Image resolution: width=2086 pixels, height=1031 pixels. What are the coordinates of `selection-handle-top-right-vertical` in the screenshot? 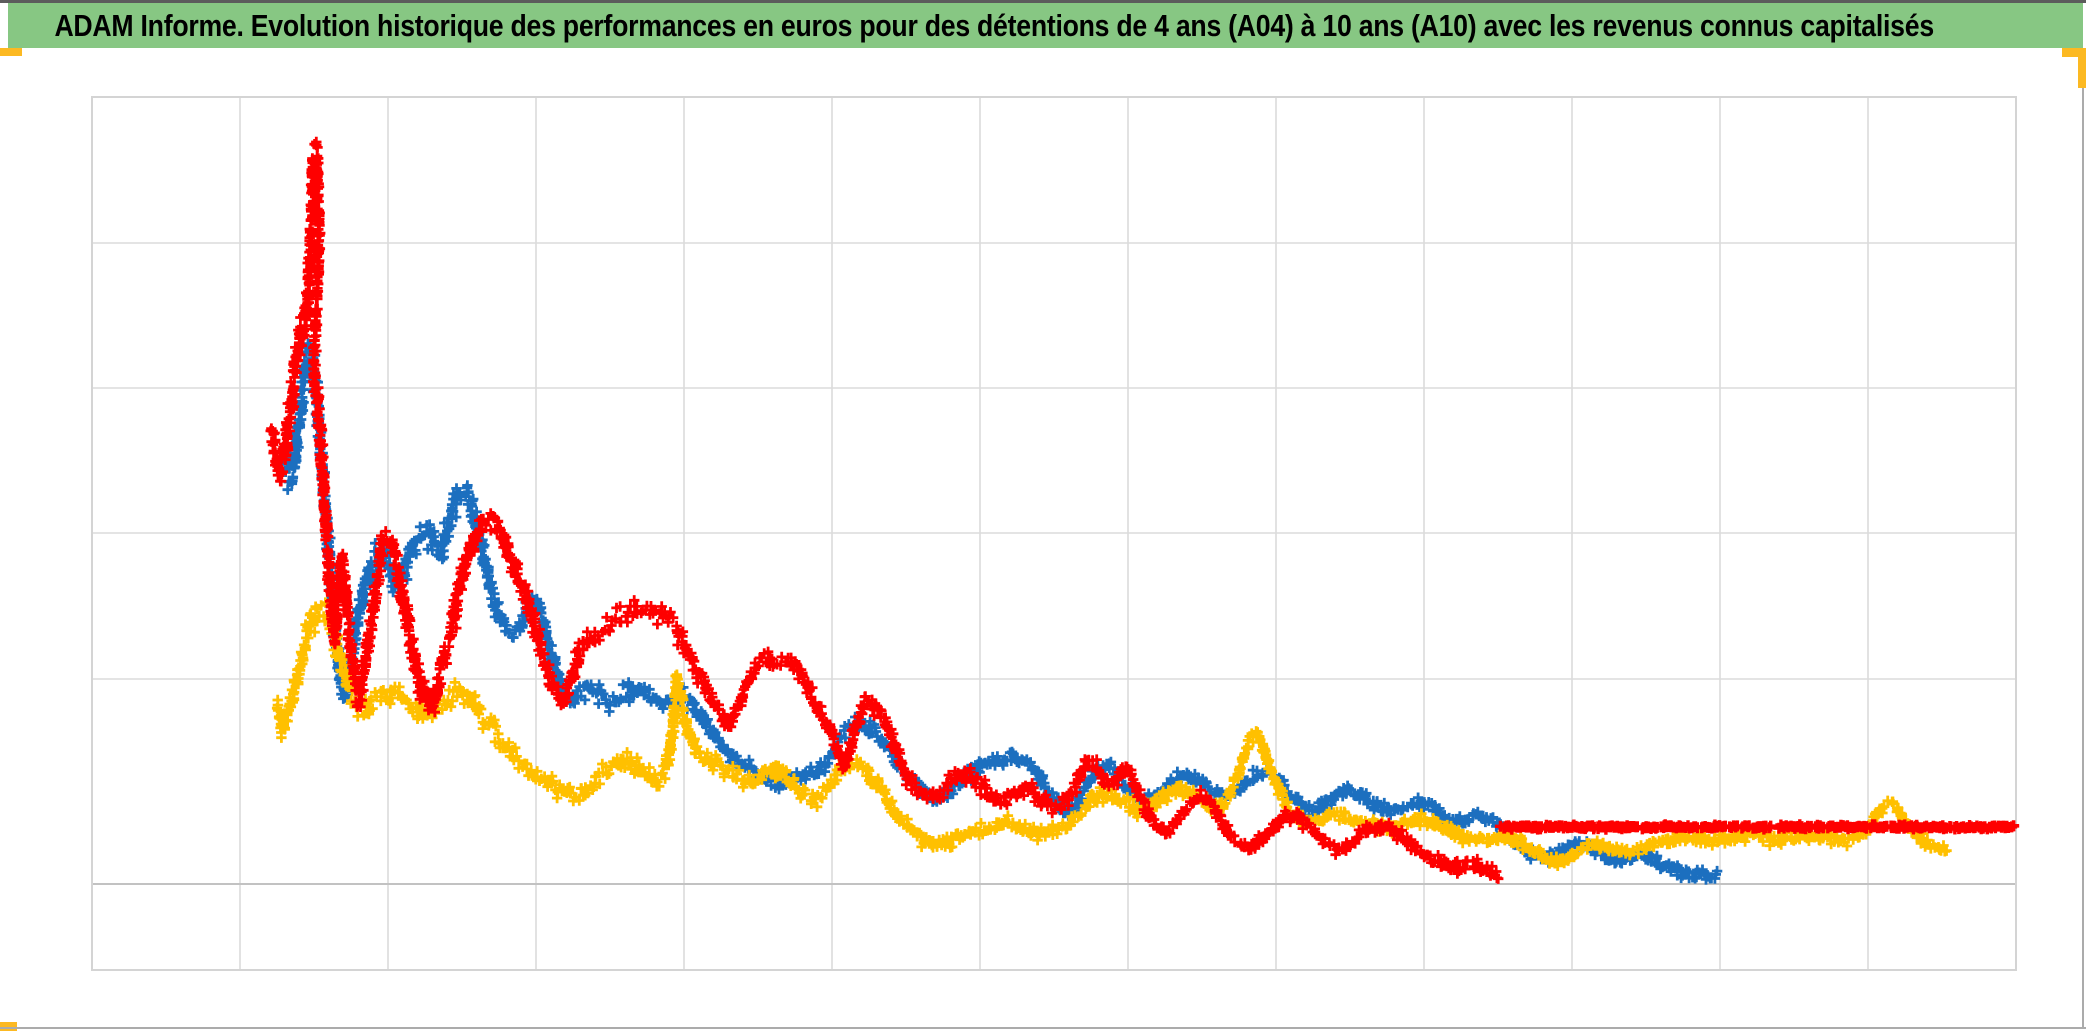 It's located at (2082, 68).